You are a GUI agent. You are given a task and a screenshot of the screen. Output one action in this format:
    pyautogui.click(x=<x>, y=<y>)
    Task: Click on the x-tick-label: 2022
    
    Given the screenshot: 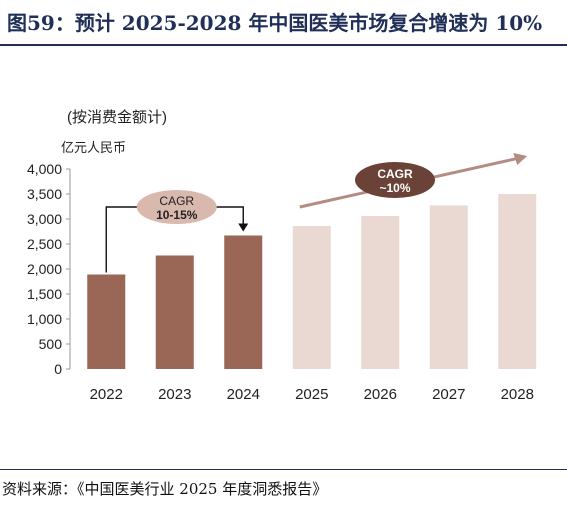 What is the action you would take?
    pyautogui.click(x=106, y=394)
    